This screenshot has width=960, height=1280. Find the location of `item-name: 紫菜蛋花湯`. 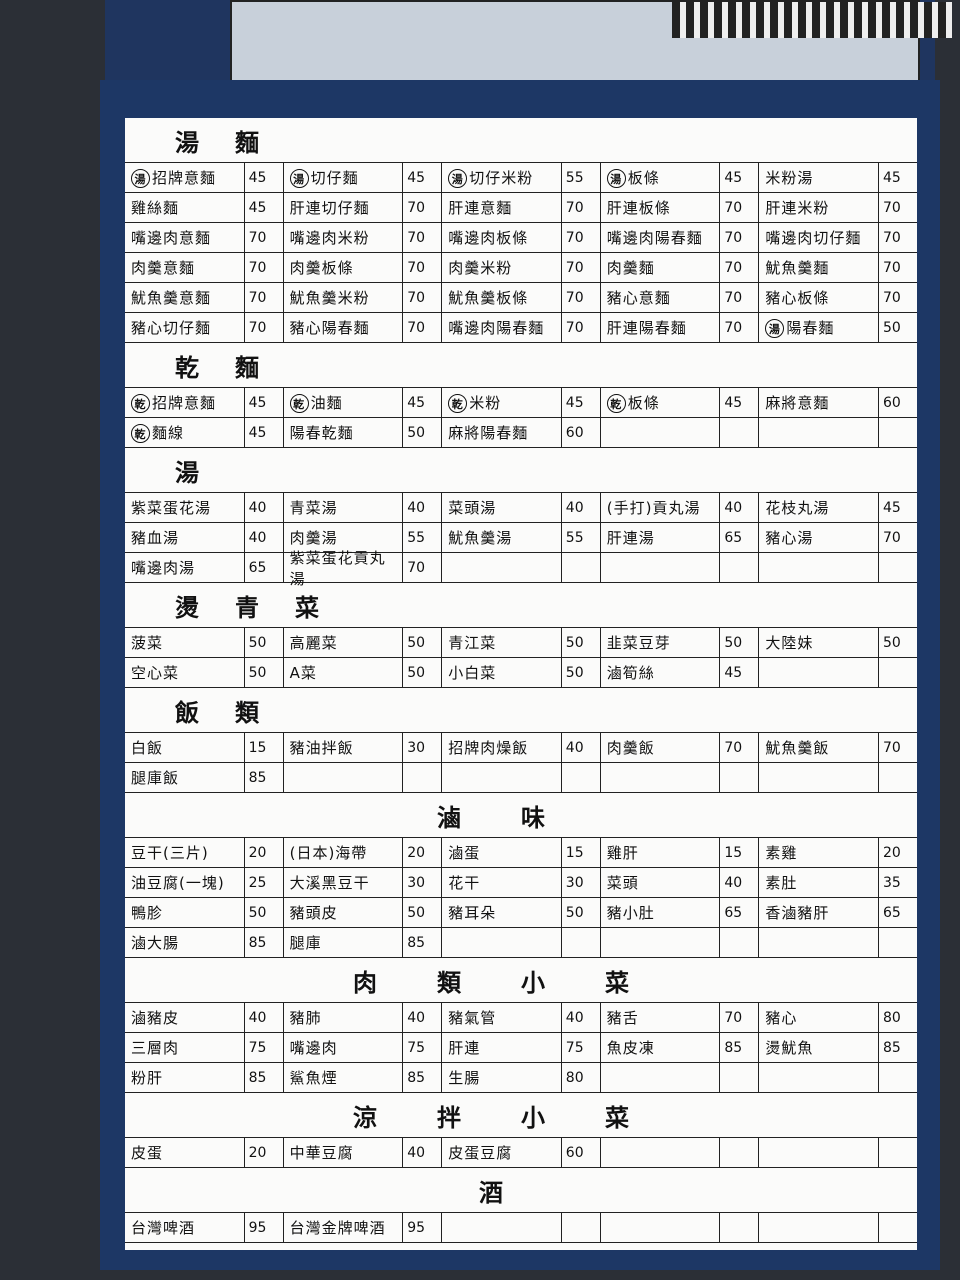

item-name: 紫菜蛋花湯 is located at coordinates (171, 508).